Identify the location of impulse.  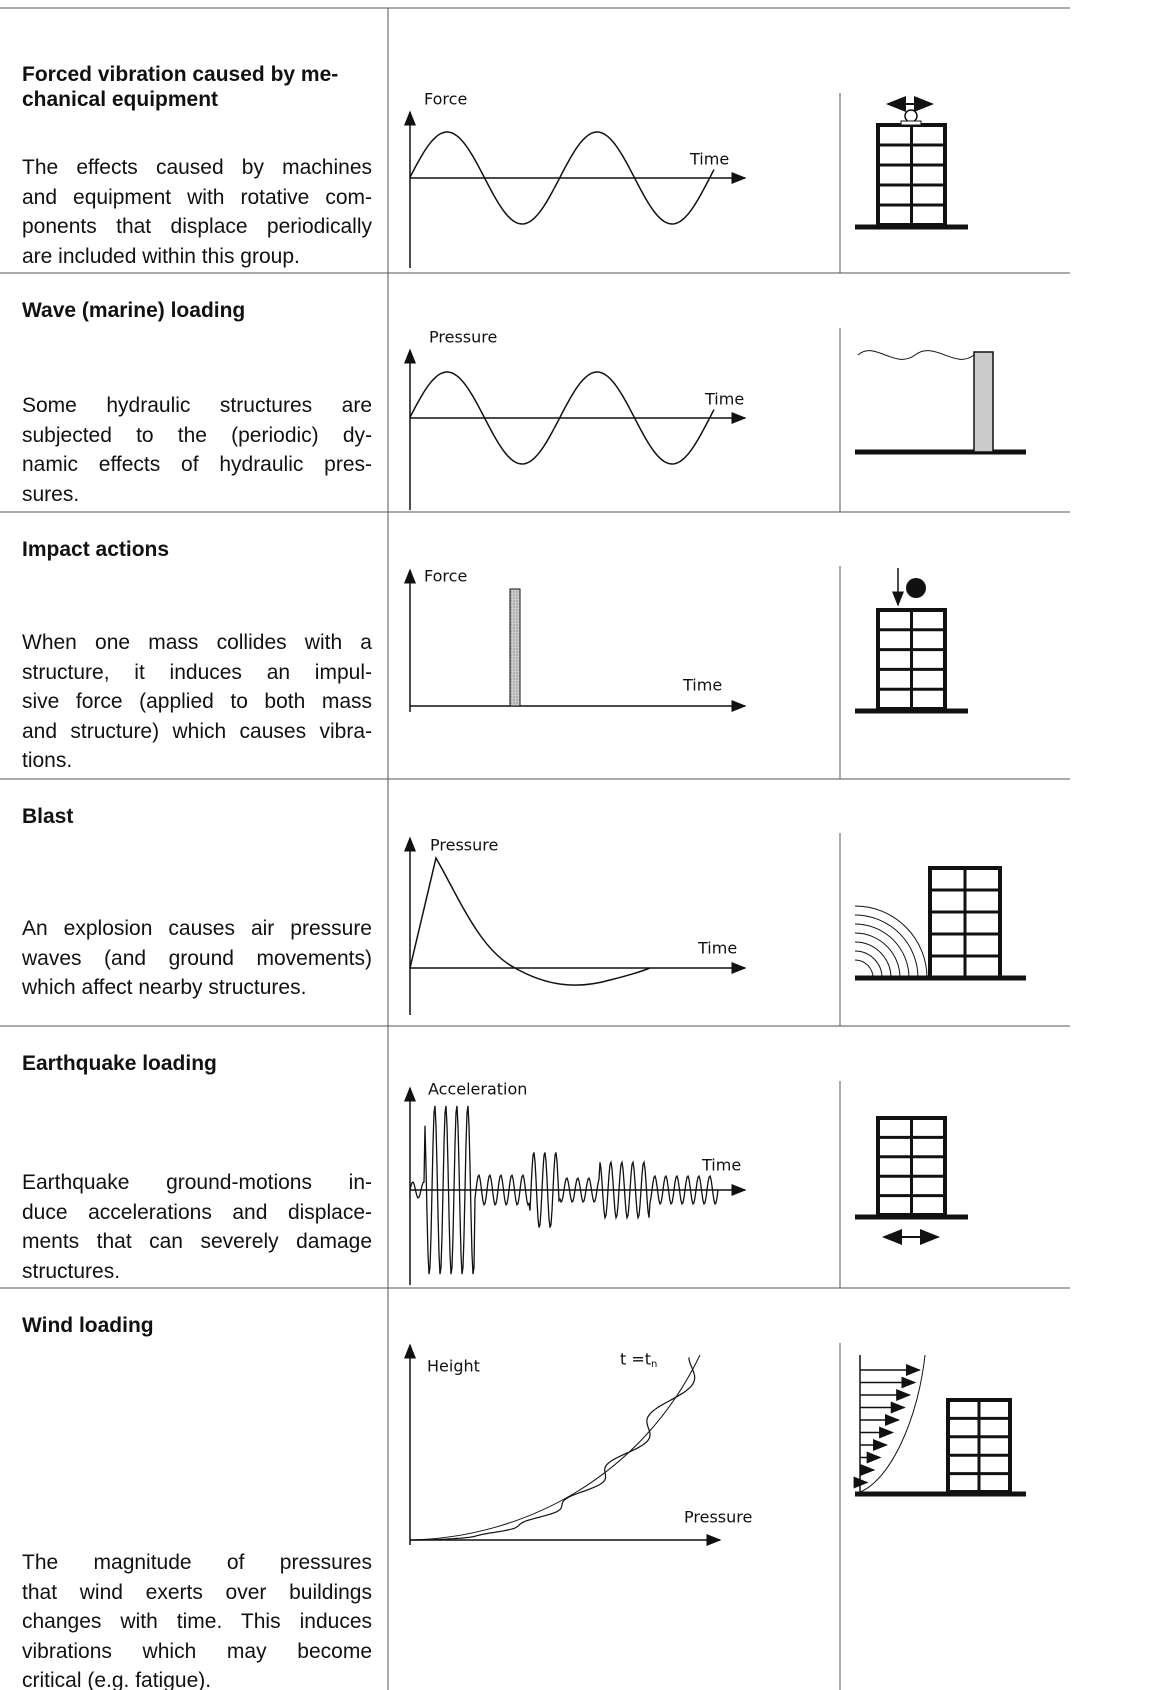
(515, 647).